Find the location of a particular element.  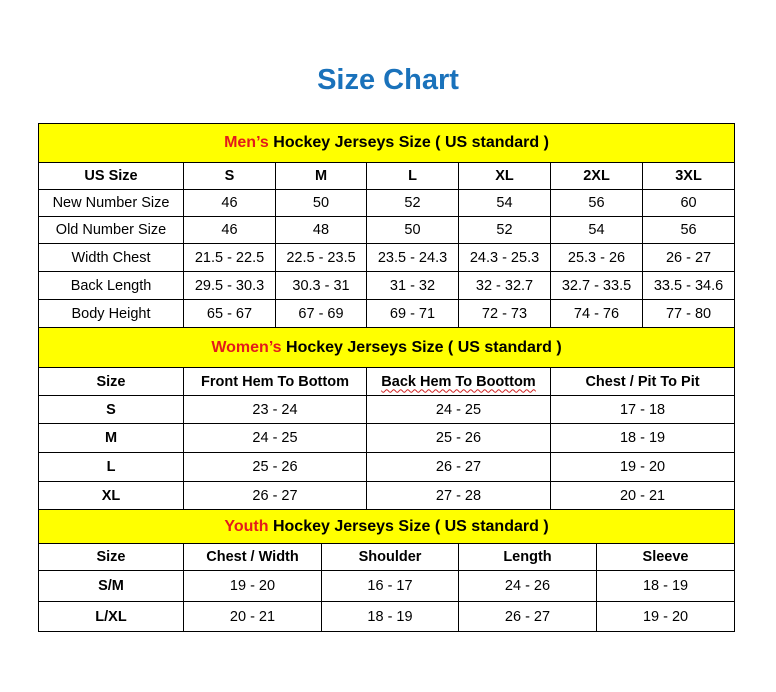

table-row: M 24 - 25 25 - 26 18 - 19 is located at coordinates (387, 438).